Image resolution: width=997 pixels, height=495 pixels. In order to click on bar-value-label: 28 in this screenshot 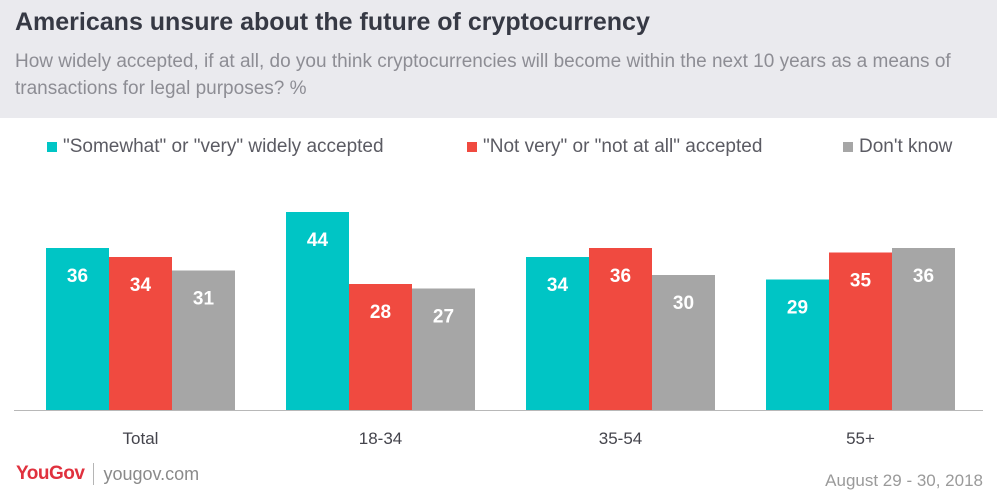, I will do `click(380, 312)`.